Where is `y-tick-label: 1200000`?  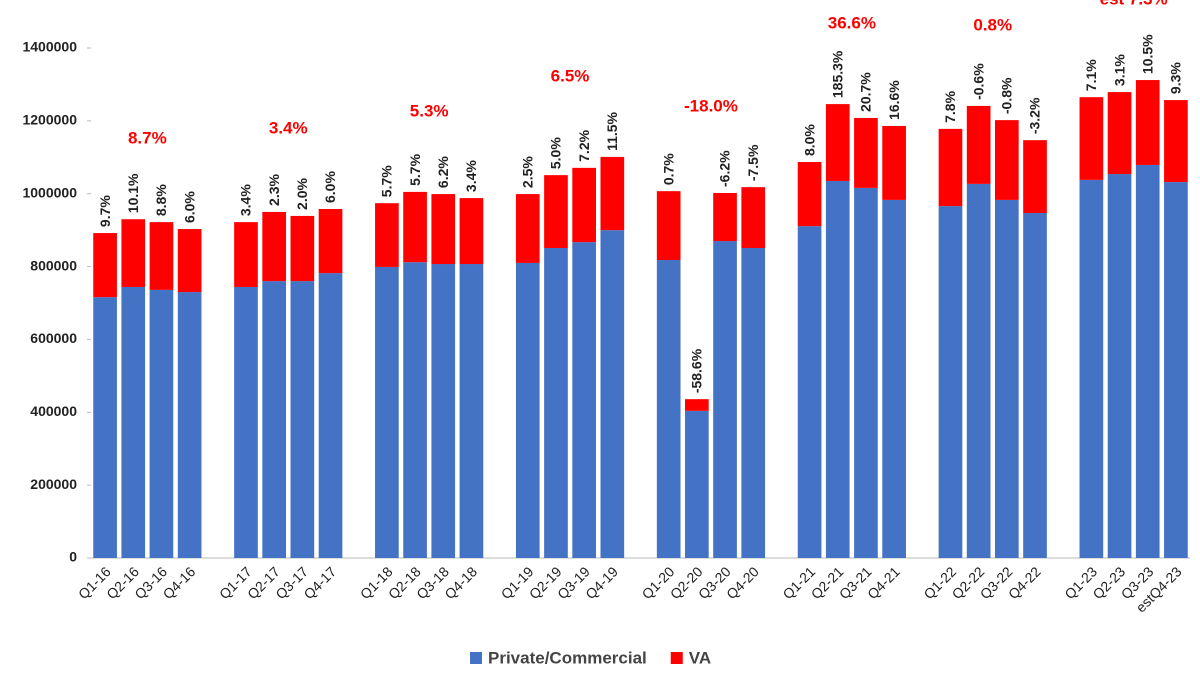
y-tick-label: 1200000 is located at coordinates (49, 120).